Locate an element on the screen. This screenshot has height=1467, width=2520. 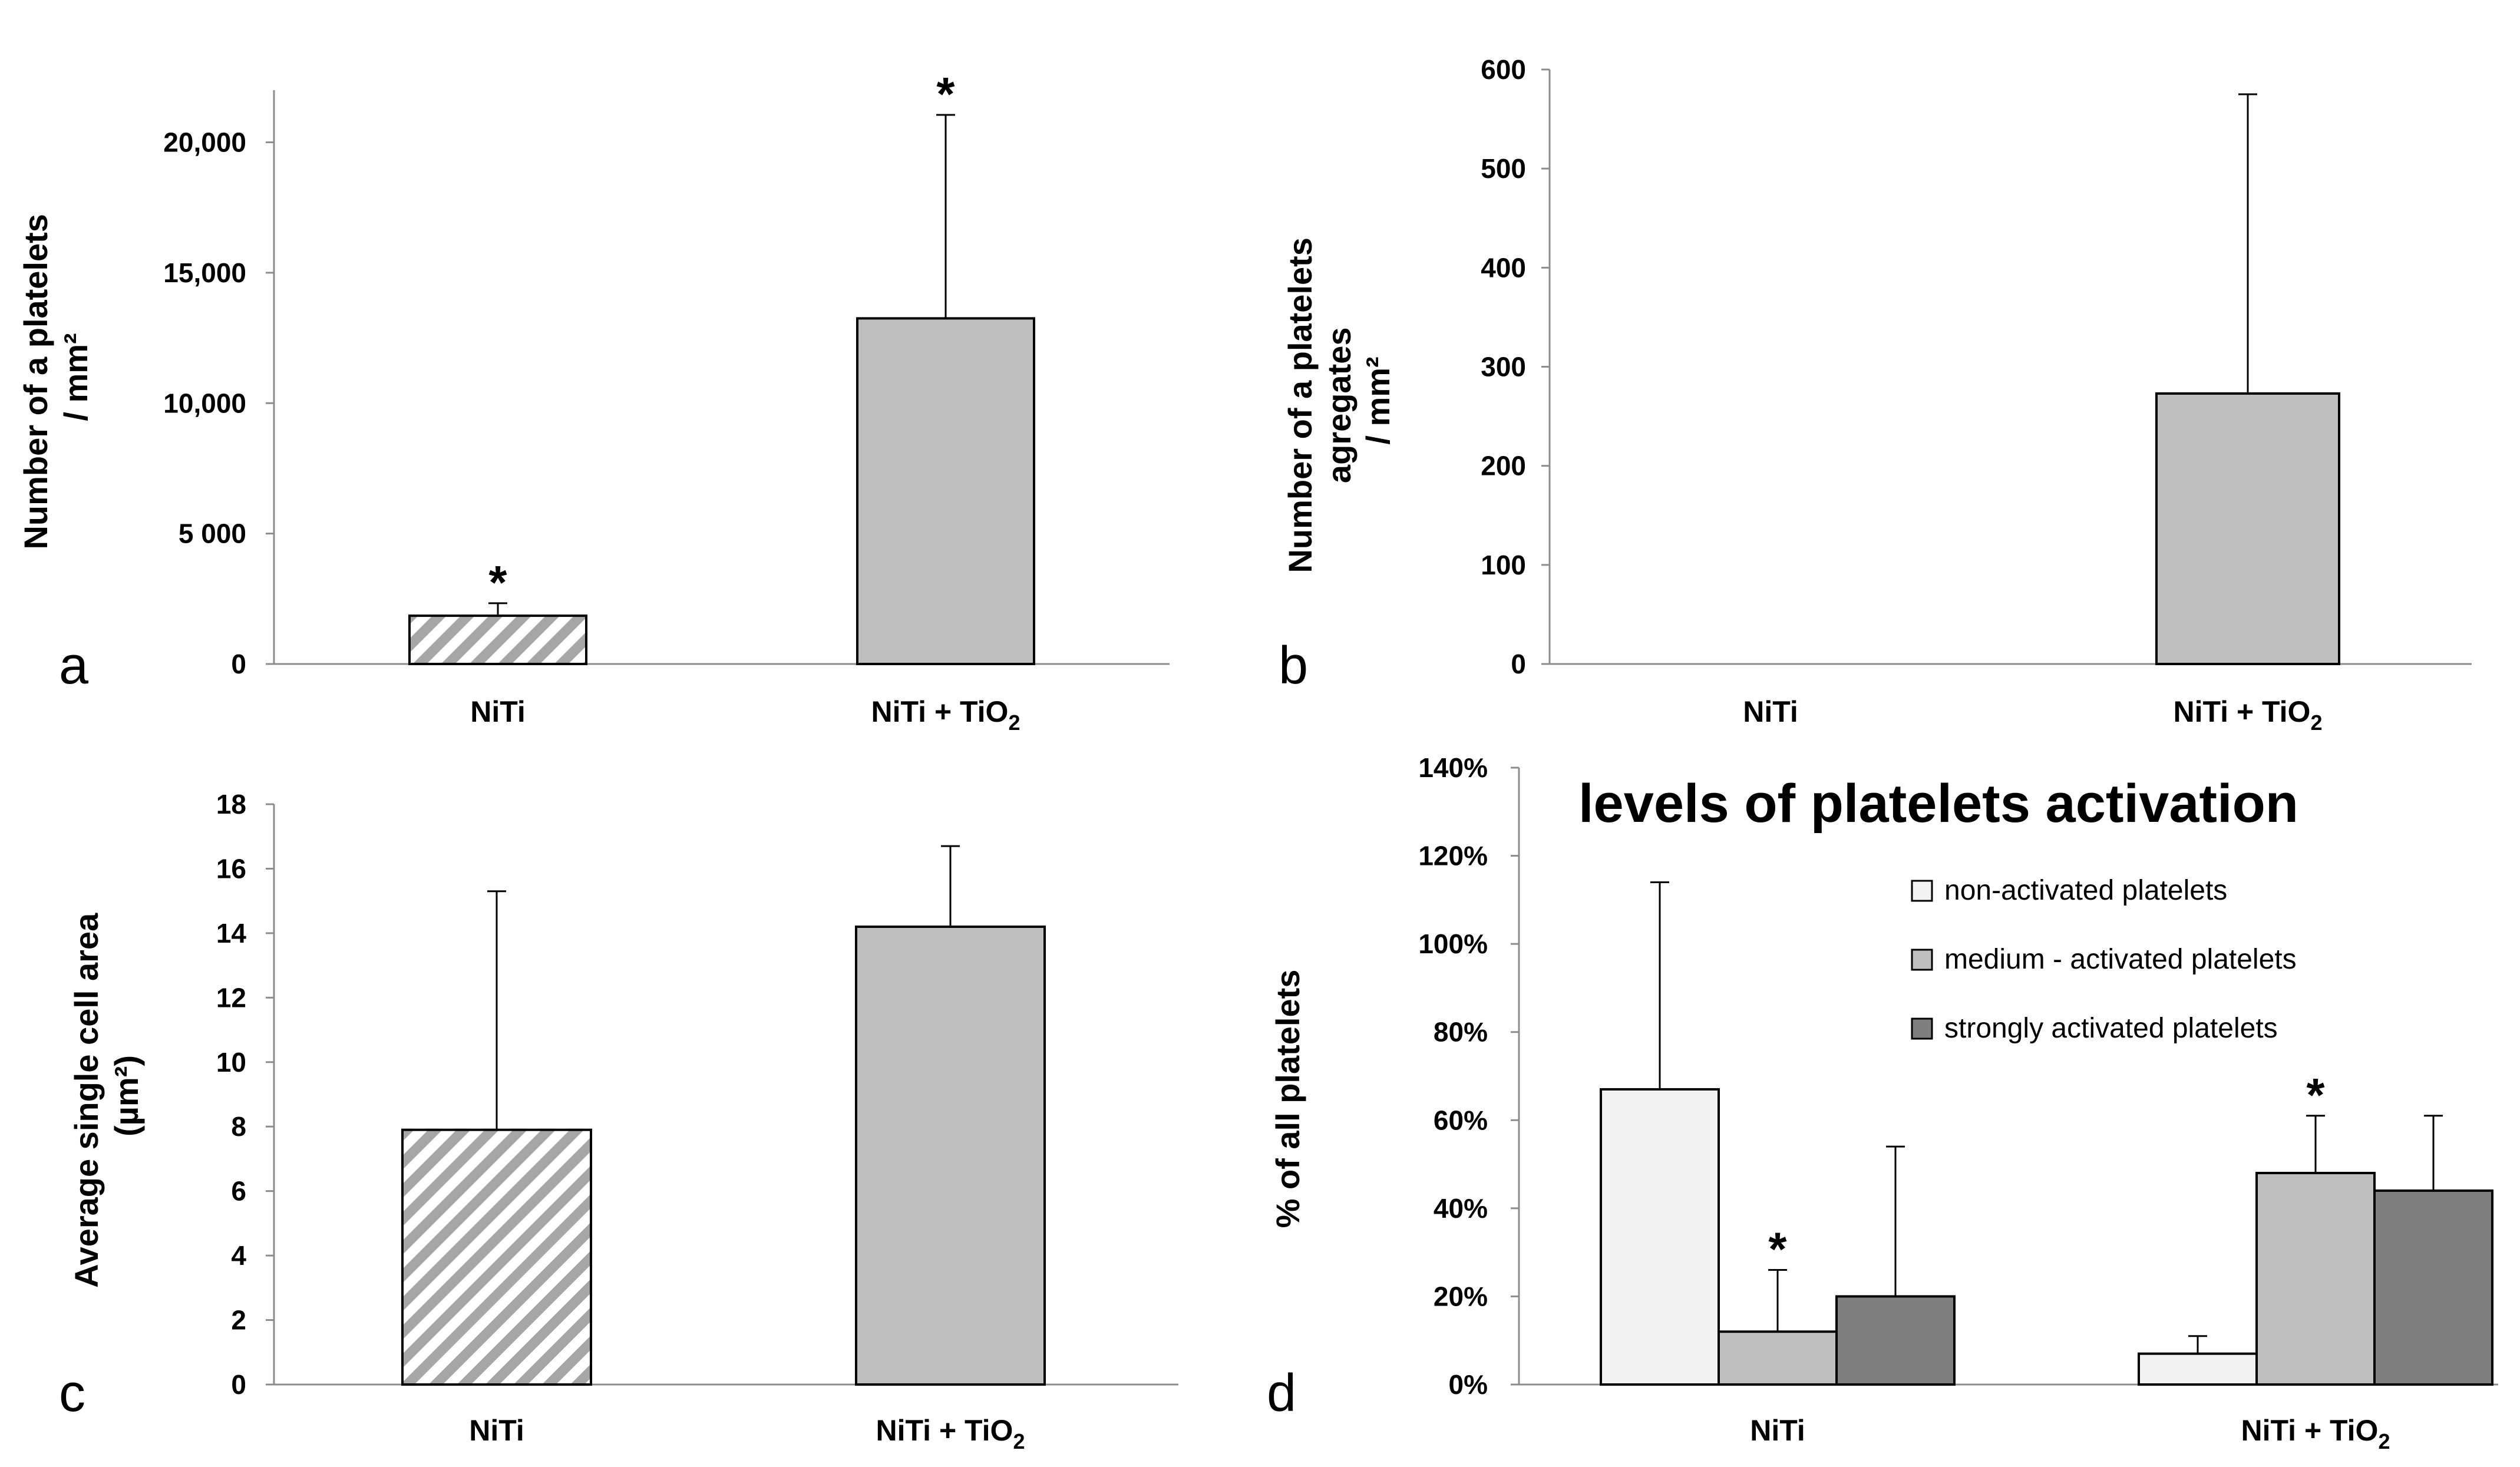
panel-b-y-axis-label: Number of a platelets agregates / mm² is located at coordinates (1339, 400).